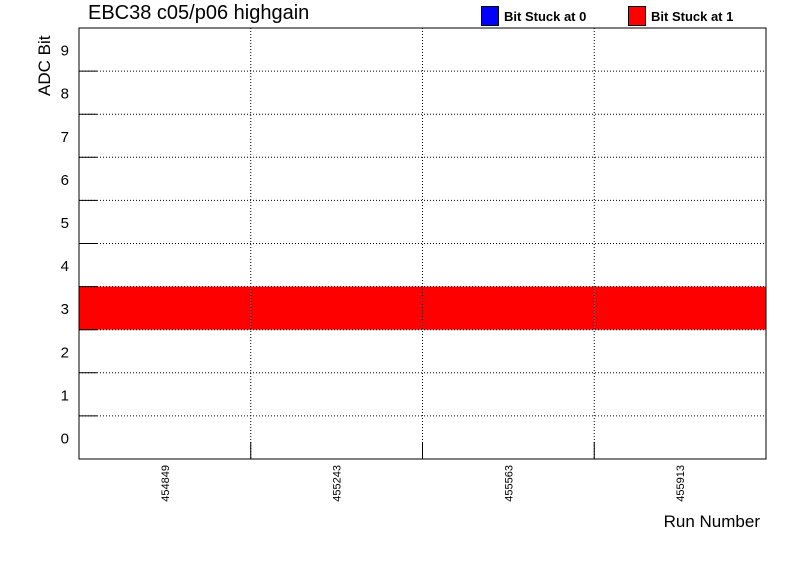 Image resolution: width=796 pixels, height=574 pixels. Describe the element at coordinates (44, 65) in the screenshot. I see `y-axis-label: ADC Bit` at that location.